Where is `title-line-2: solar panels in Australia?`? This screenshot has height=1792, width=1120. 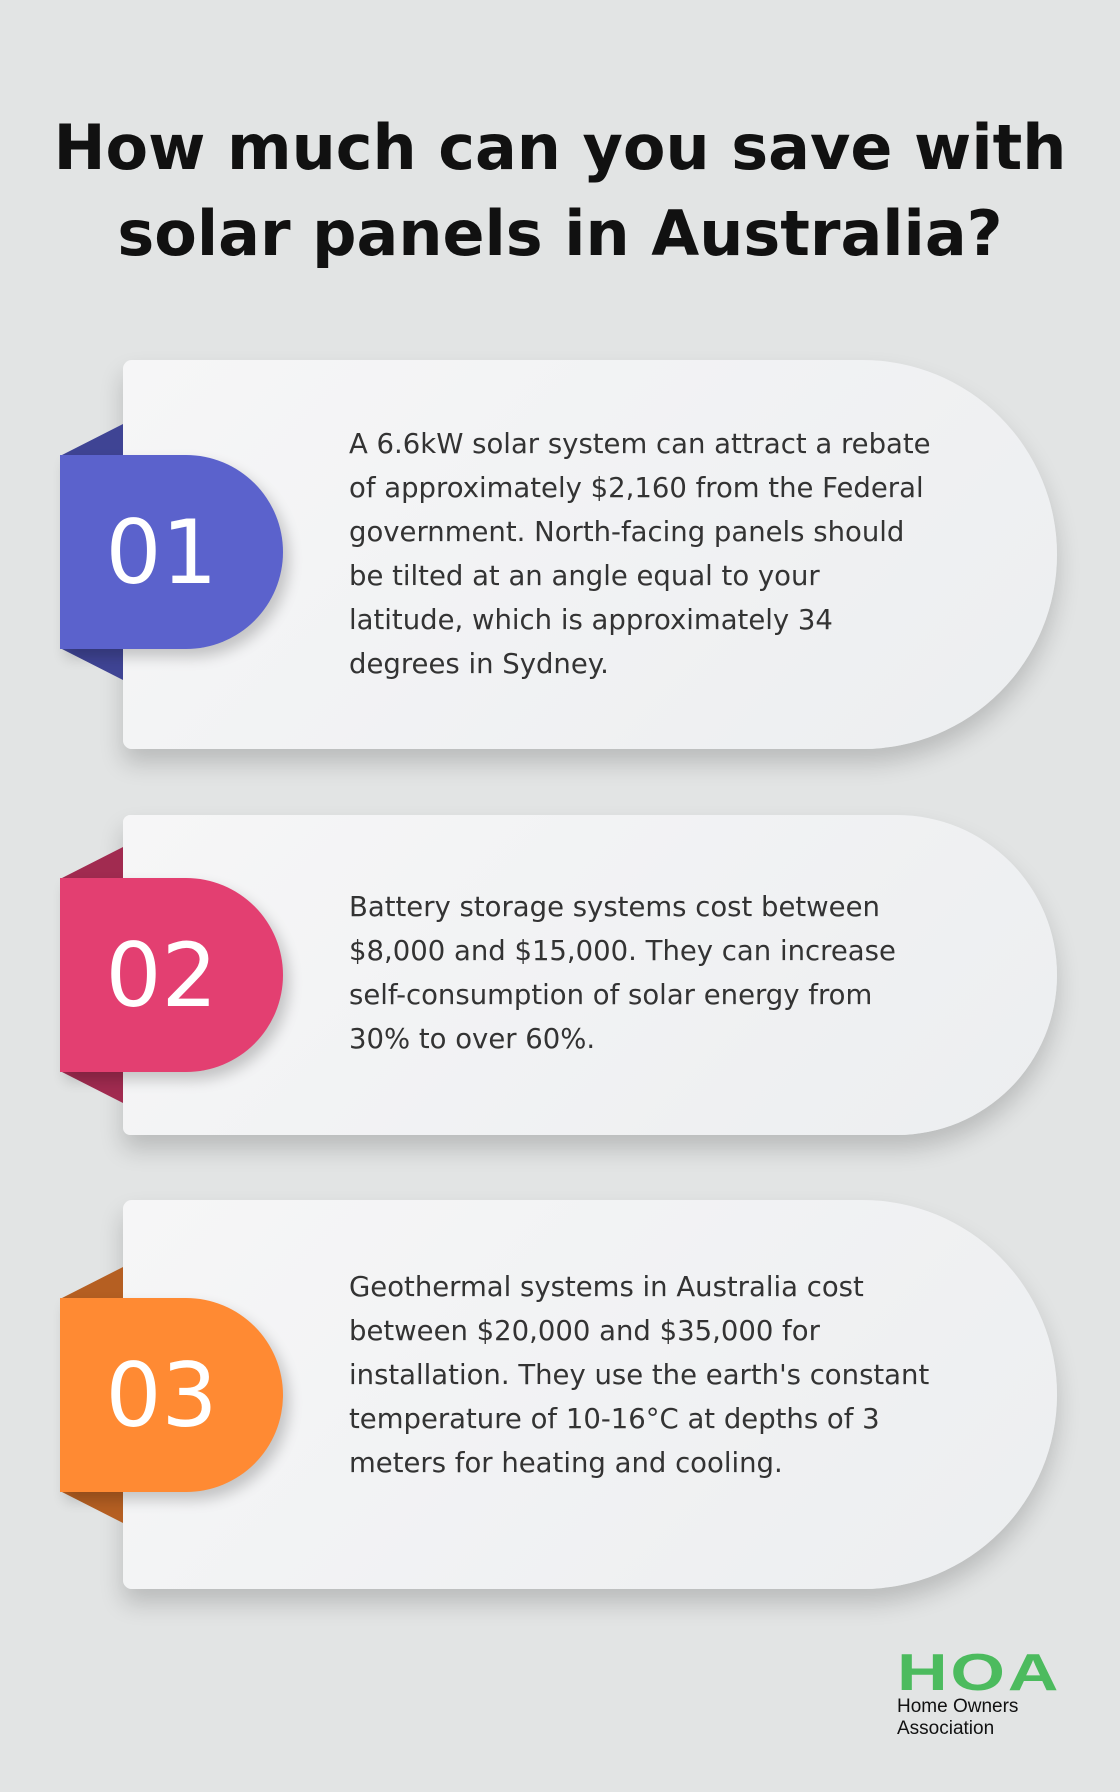
title-line-2: solar panels in Australia? is located at coordinates (560, 233).